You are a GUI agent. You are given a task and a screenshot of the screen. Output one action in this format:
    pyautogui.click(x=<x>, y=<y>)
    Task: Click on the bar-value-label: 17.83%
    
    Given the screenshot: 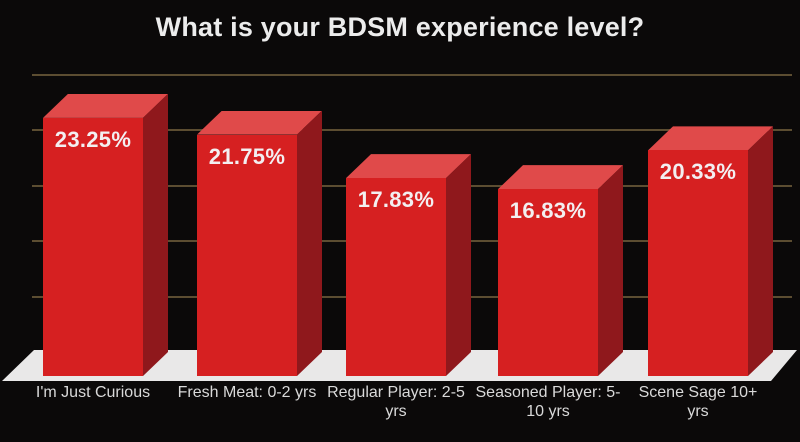 What is the action you would take?
    pyautogui.click(x=396, y=200)
    